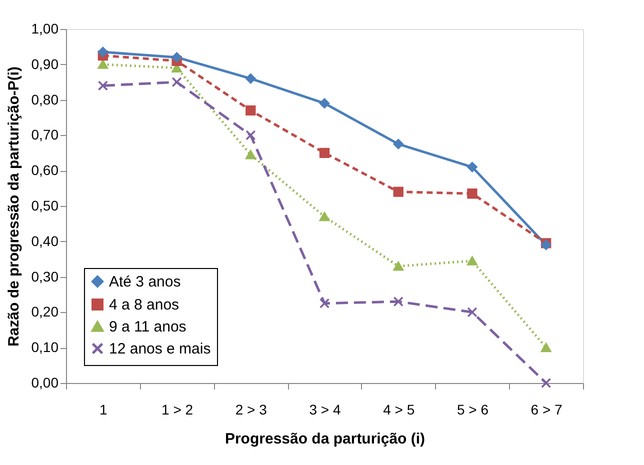  What do you see at coordinates (45, 99) in the screenshot?
I see `y-tick-label: 0,80` at bounding box center [45, 99].